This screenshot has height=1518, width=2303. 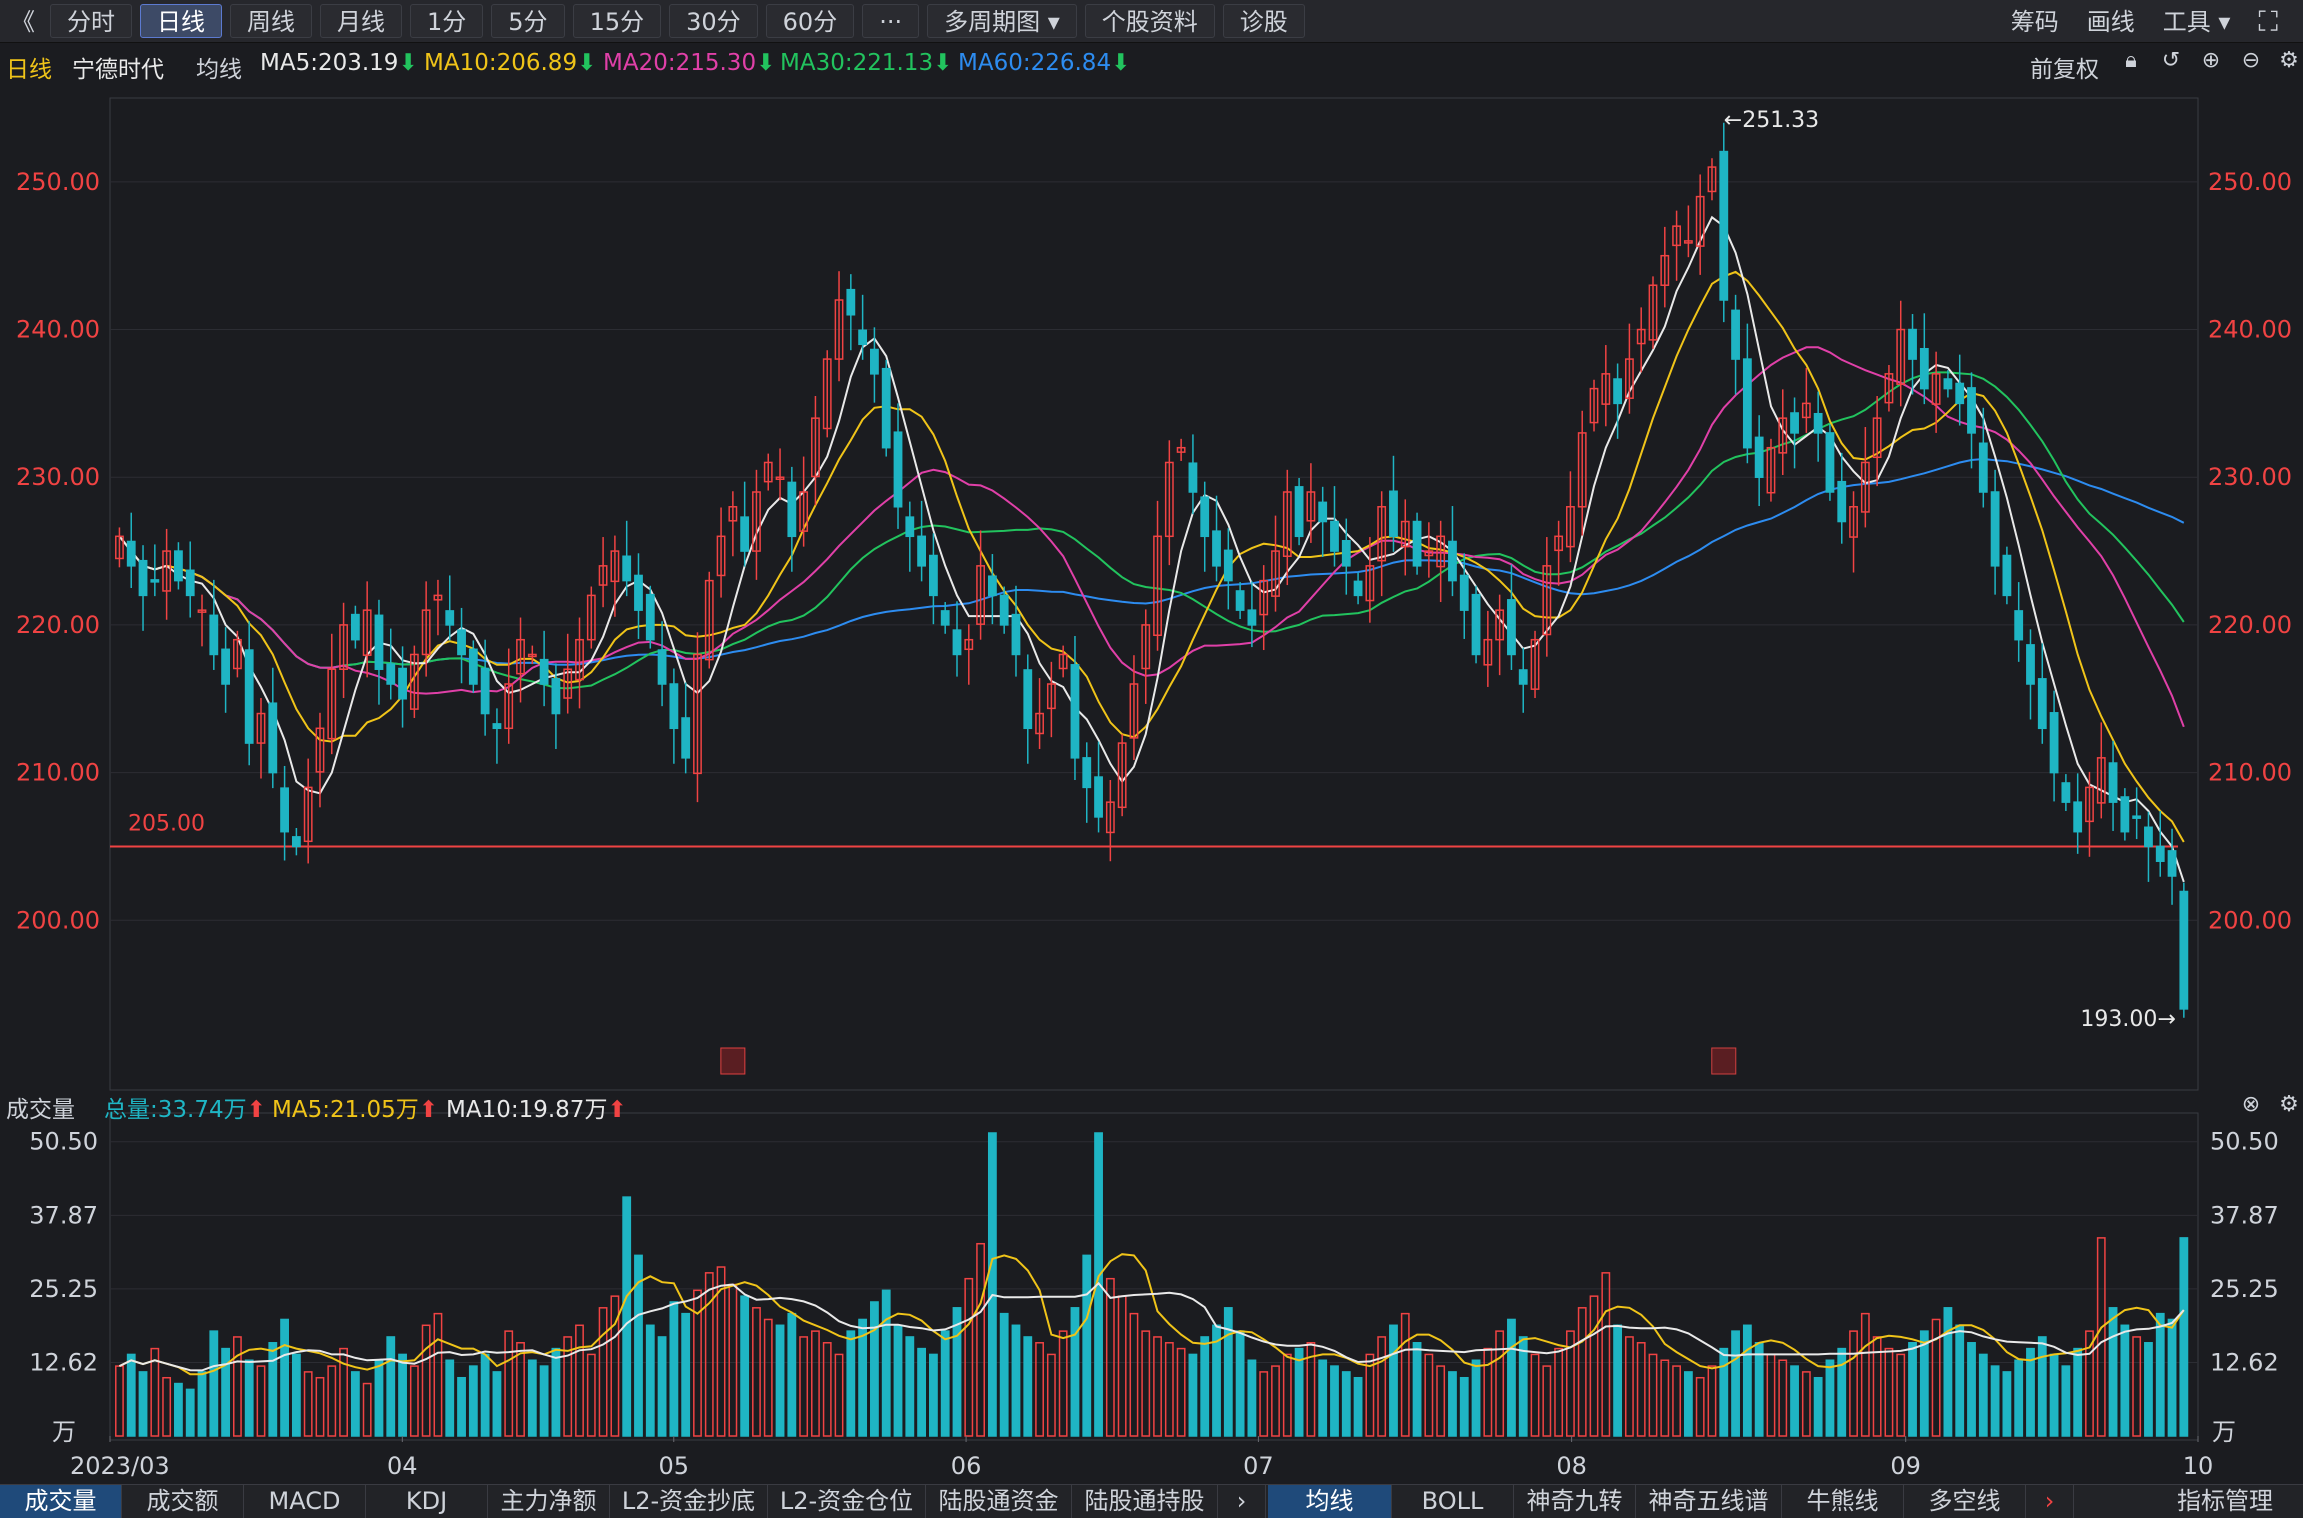 I want to click on tab-l2-position: L2-资金仓位, so click(x=847, y=1501).